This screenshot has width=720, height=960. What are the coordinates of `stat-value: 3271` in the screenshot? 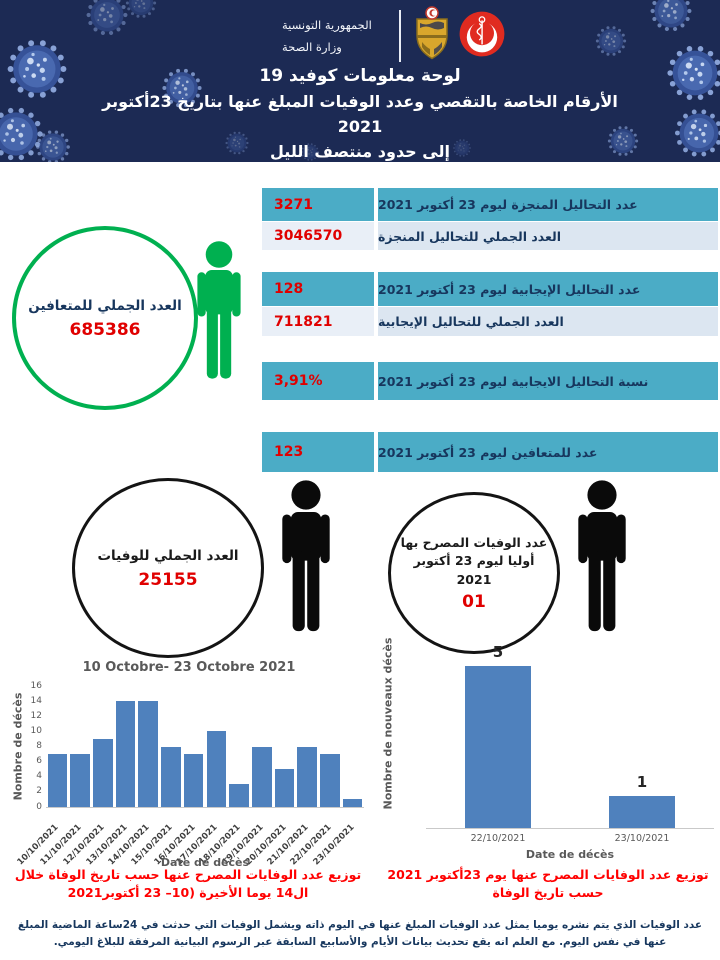 It's located at (318, 204).